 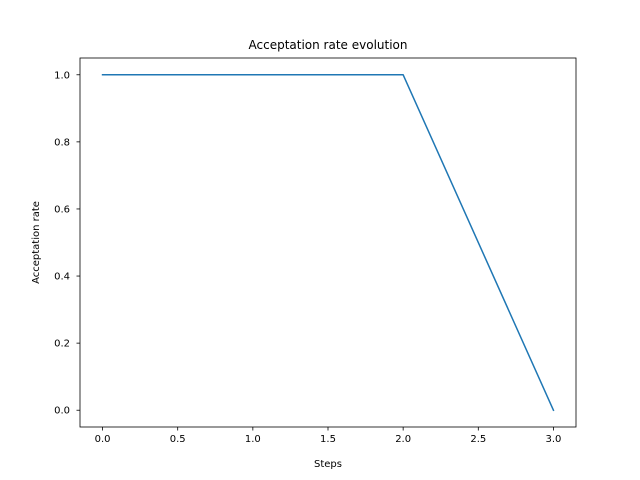 What do you see at coordinates (403, 439) in the screenshot?
I see `x-tick-label: 2.0` at bounding box center [403, 439].